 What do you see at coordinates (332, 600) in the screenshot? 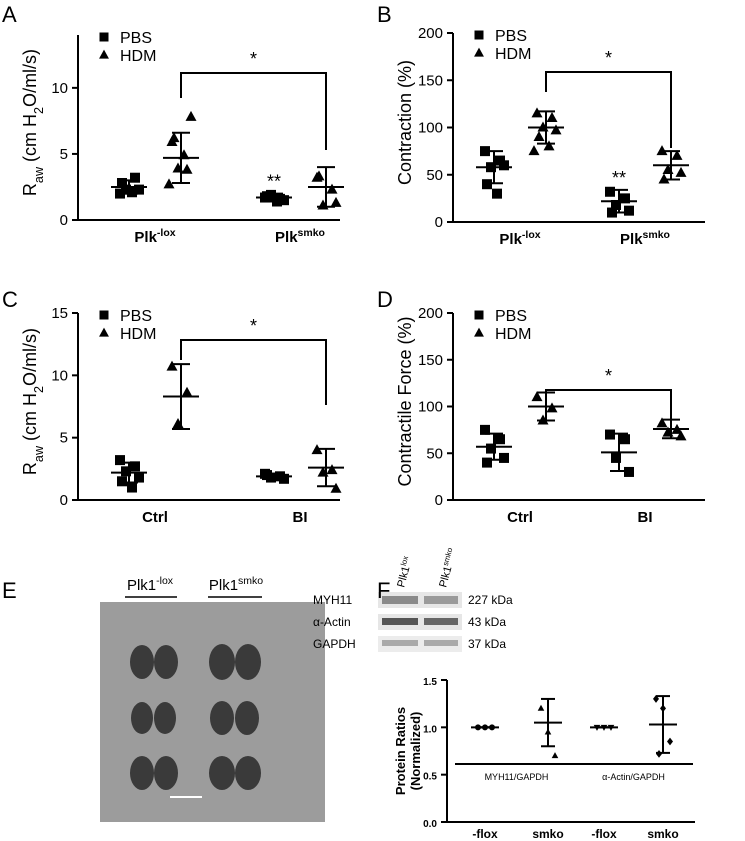
I see `band-label: MYH11` at bounding box center [332, 600].